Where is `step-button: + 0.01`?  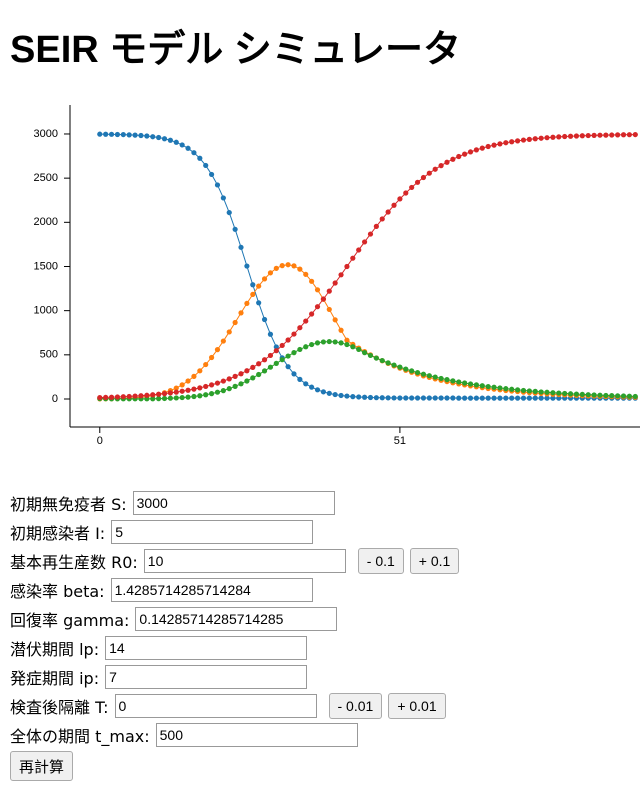 step-button: + 0.01 is located at coordinates (417, 705).